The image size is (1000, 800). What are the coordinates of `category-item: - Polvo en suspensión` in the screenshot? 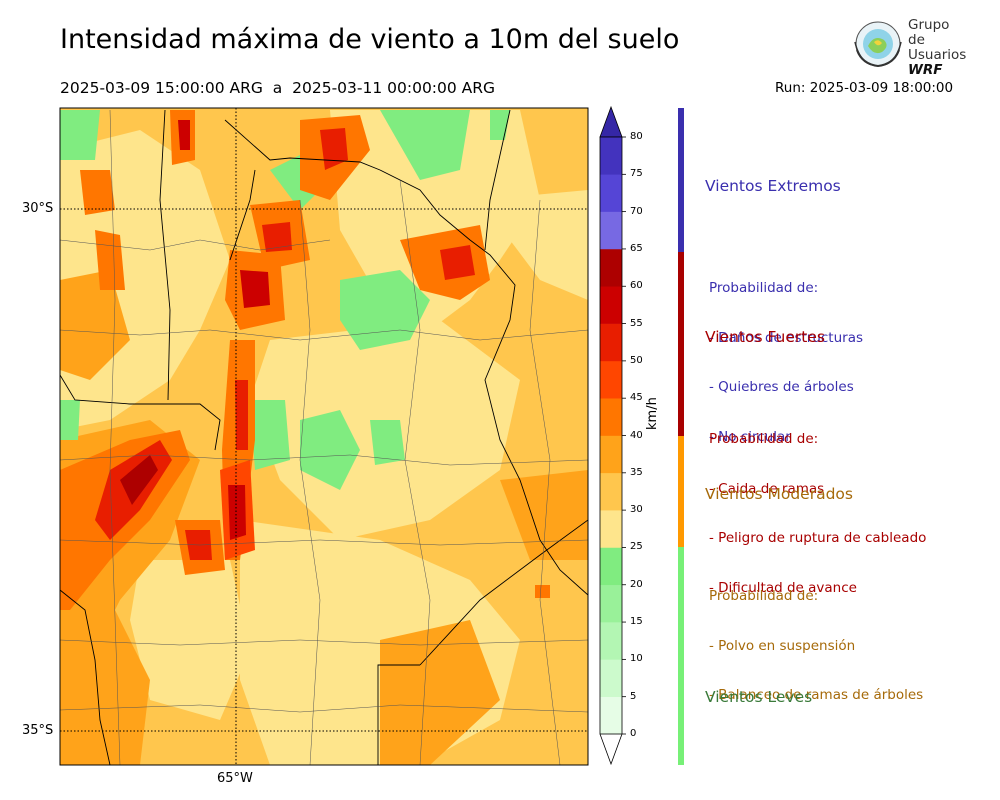 It's located at (782, 645).